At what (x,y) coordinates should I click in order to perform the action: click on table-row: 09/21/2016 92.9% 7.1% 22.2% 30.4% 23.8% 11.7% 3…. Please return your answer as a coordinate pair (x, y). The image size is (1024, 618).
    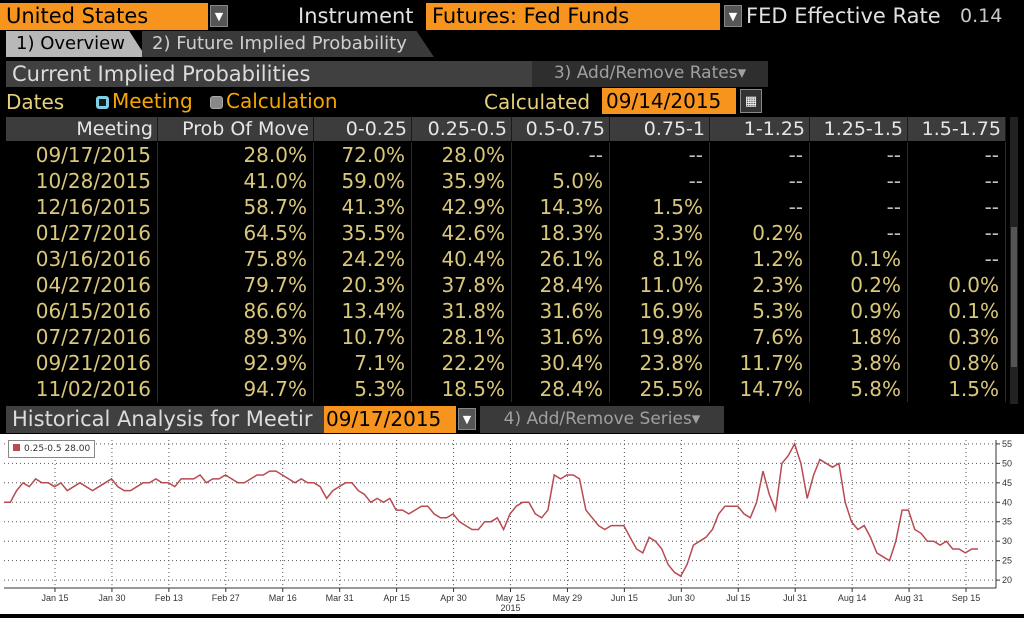
    Looking at the image, I should click on (506, 363).